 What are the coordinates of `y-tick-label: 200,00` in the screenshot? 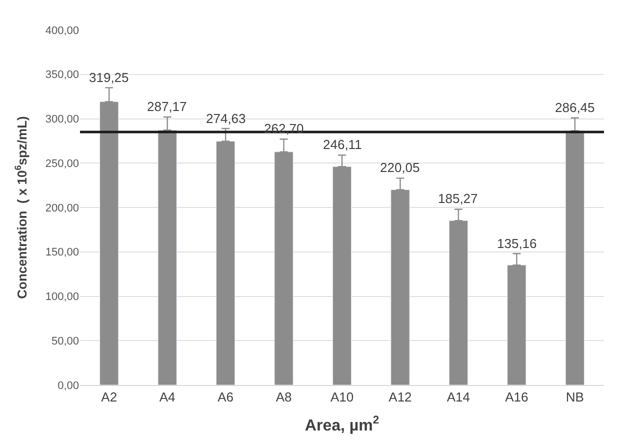 It's located at (62, 208).